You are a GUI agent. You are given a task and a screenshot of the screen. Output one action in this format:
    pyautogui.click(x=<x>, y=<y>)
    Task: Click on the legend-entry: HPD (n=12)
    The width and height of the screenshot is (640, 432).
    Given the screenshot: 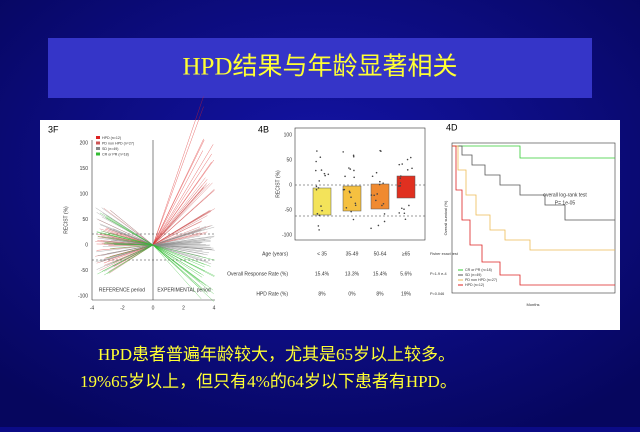 What is the action you would take?
    pyautogui.click(x=474, y=285)
    